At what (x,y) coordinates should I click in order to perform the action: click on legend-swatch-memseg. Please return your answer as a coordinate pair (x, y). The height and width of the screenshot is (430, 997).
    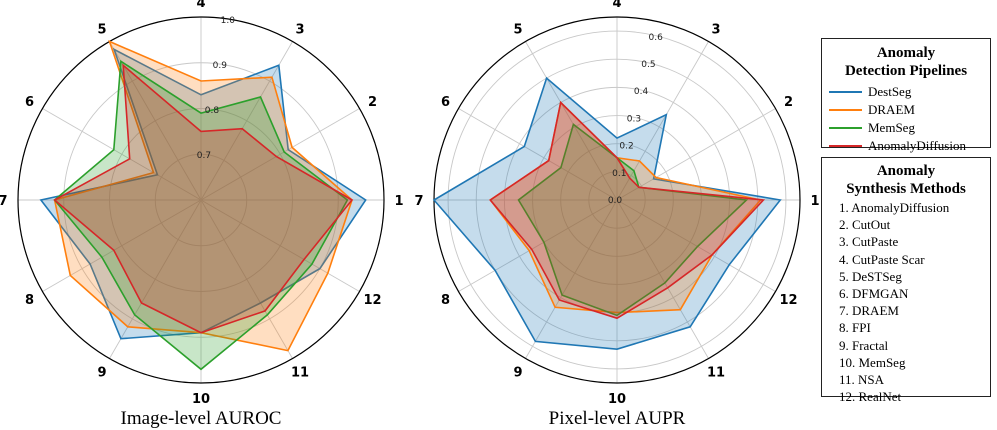
    Looking at the image, I should click on (845, 128).